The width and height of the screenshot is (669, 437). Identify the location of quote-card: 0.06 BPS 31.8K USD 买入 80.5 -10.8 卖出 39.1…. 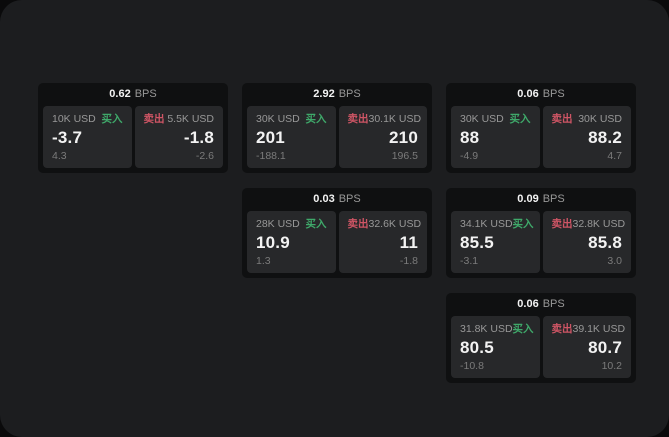
(541, 338).